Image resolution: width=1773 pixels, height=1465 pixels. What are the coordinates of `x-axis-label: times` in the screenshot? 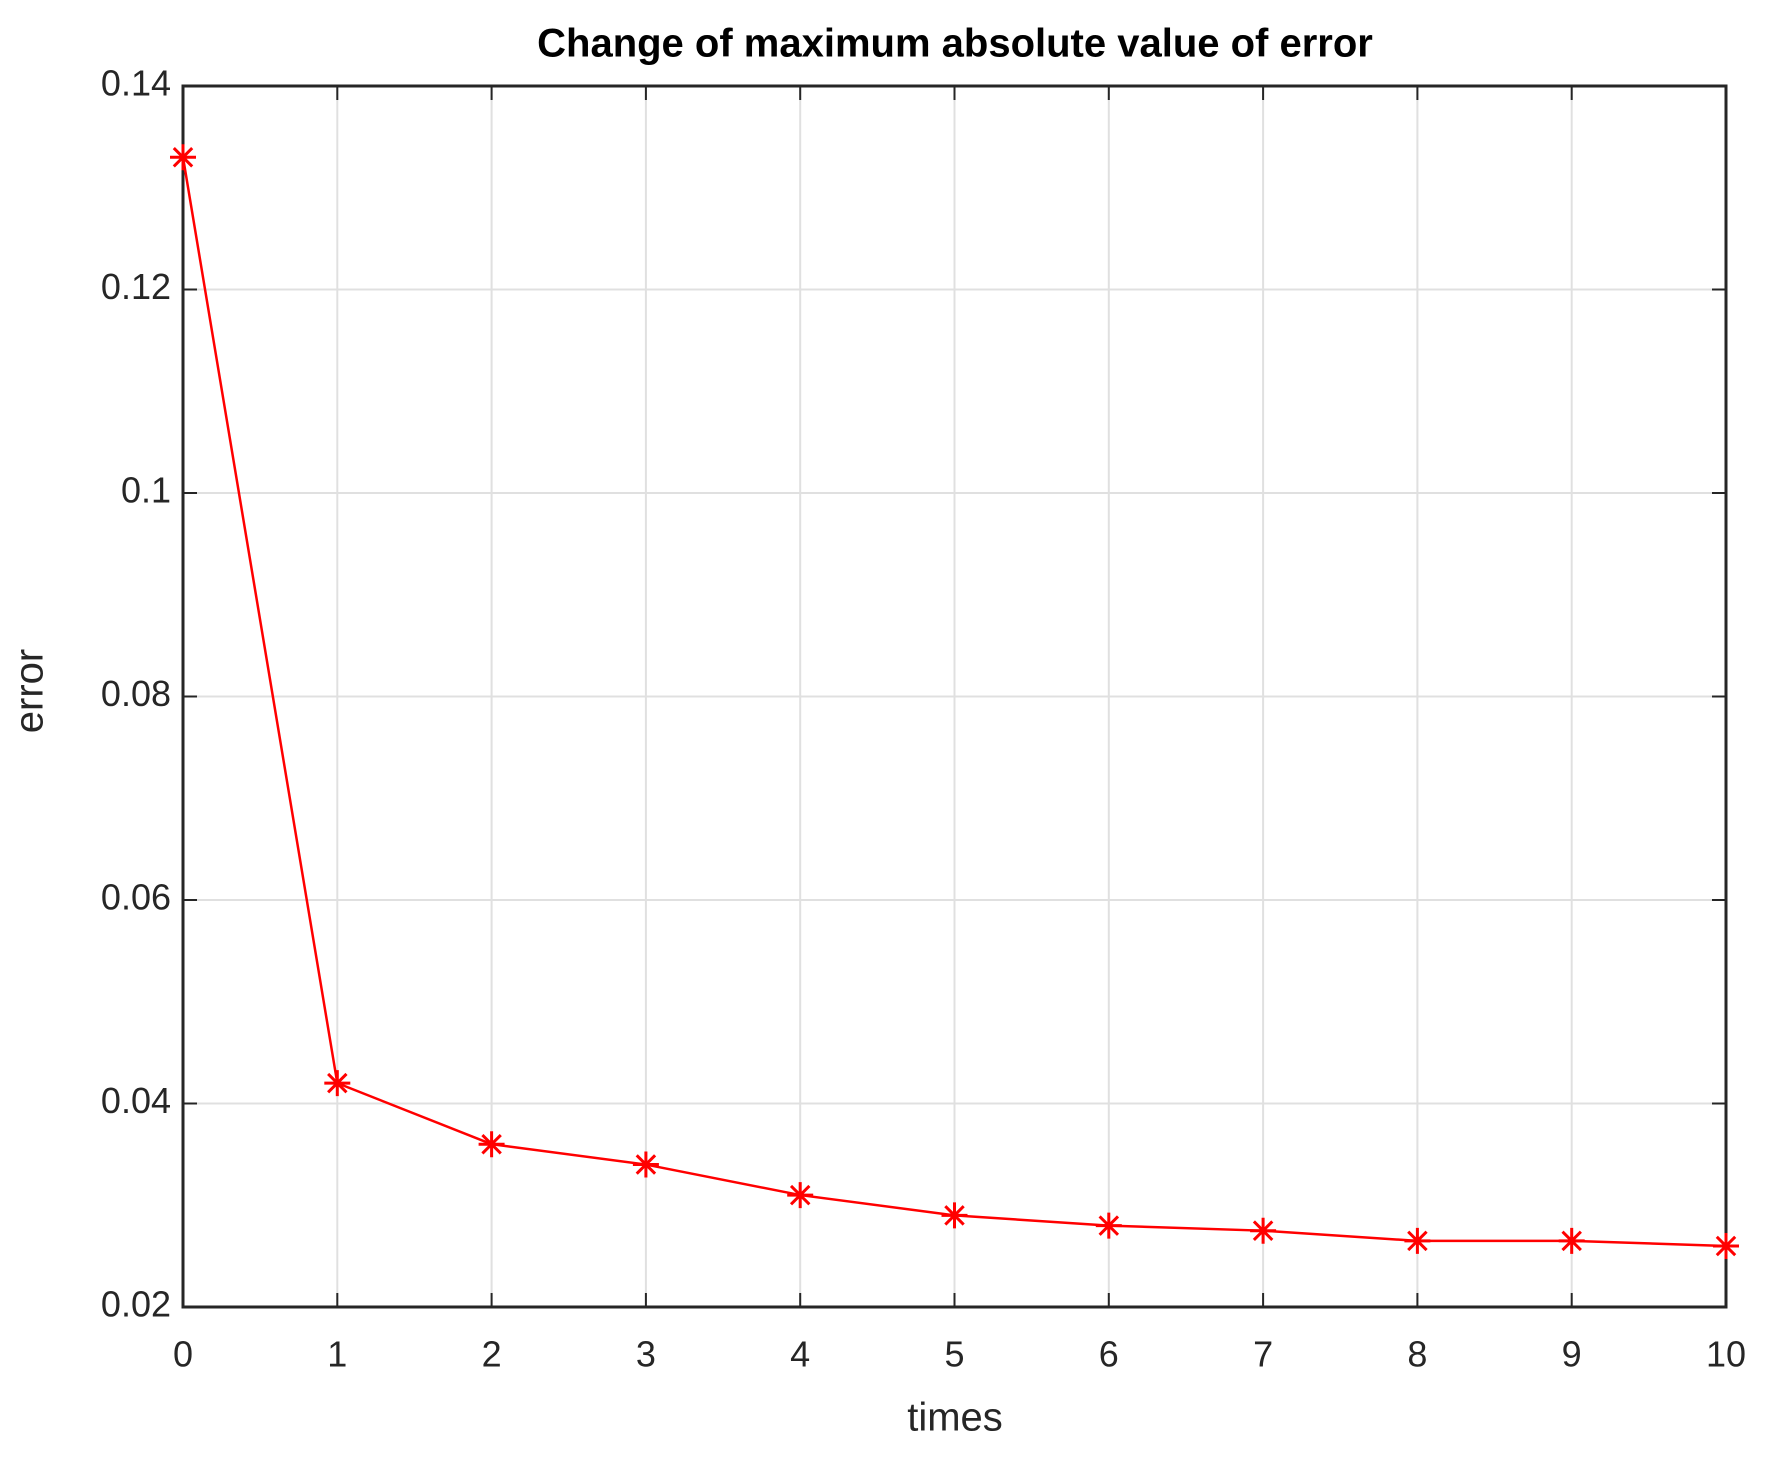 It's located at (955, 1418).